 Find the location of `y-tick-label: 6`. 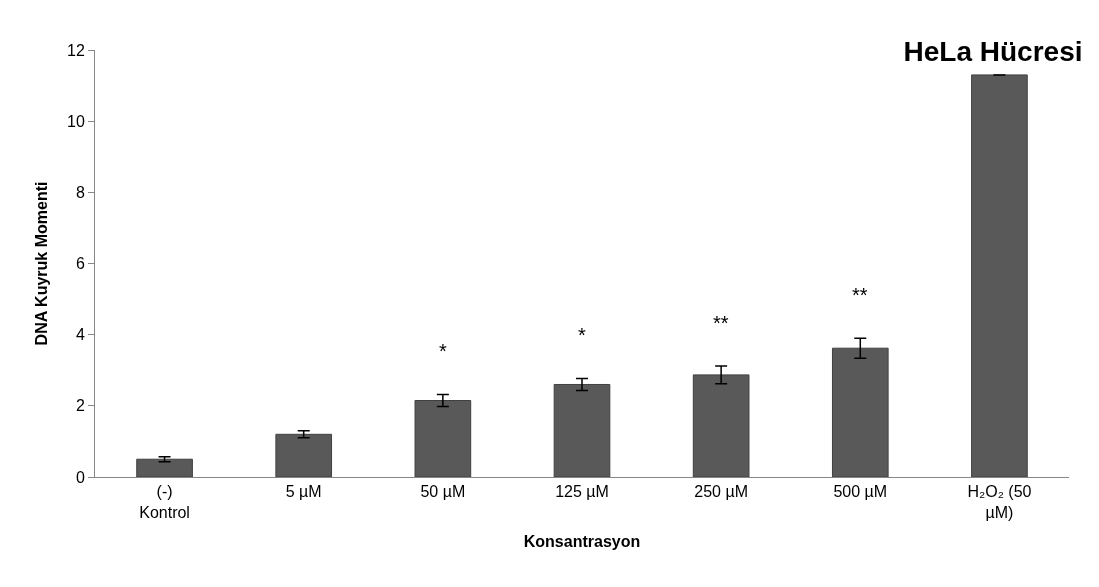

y-tick-label: 6 is located at coordinates (80, 264).